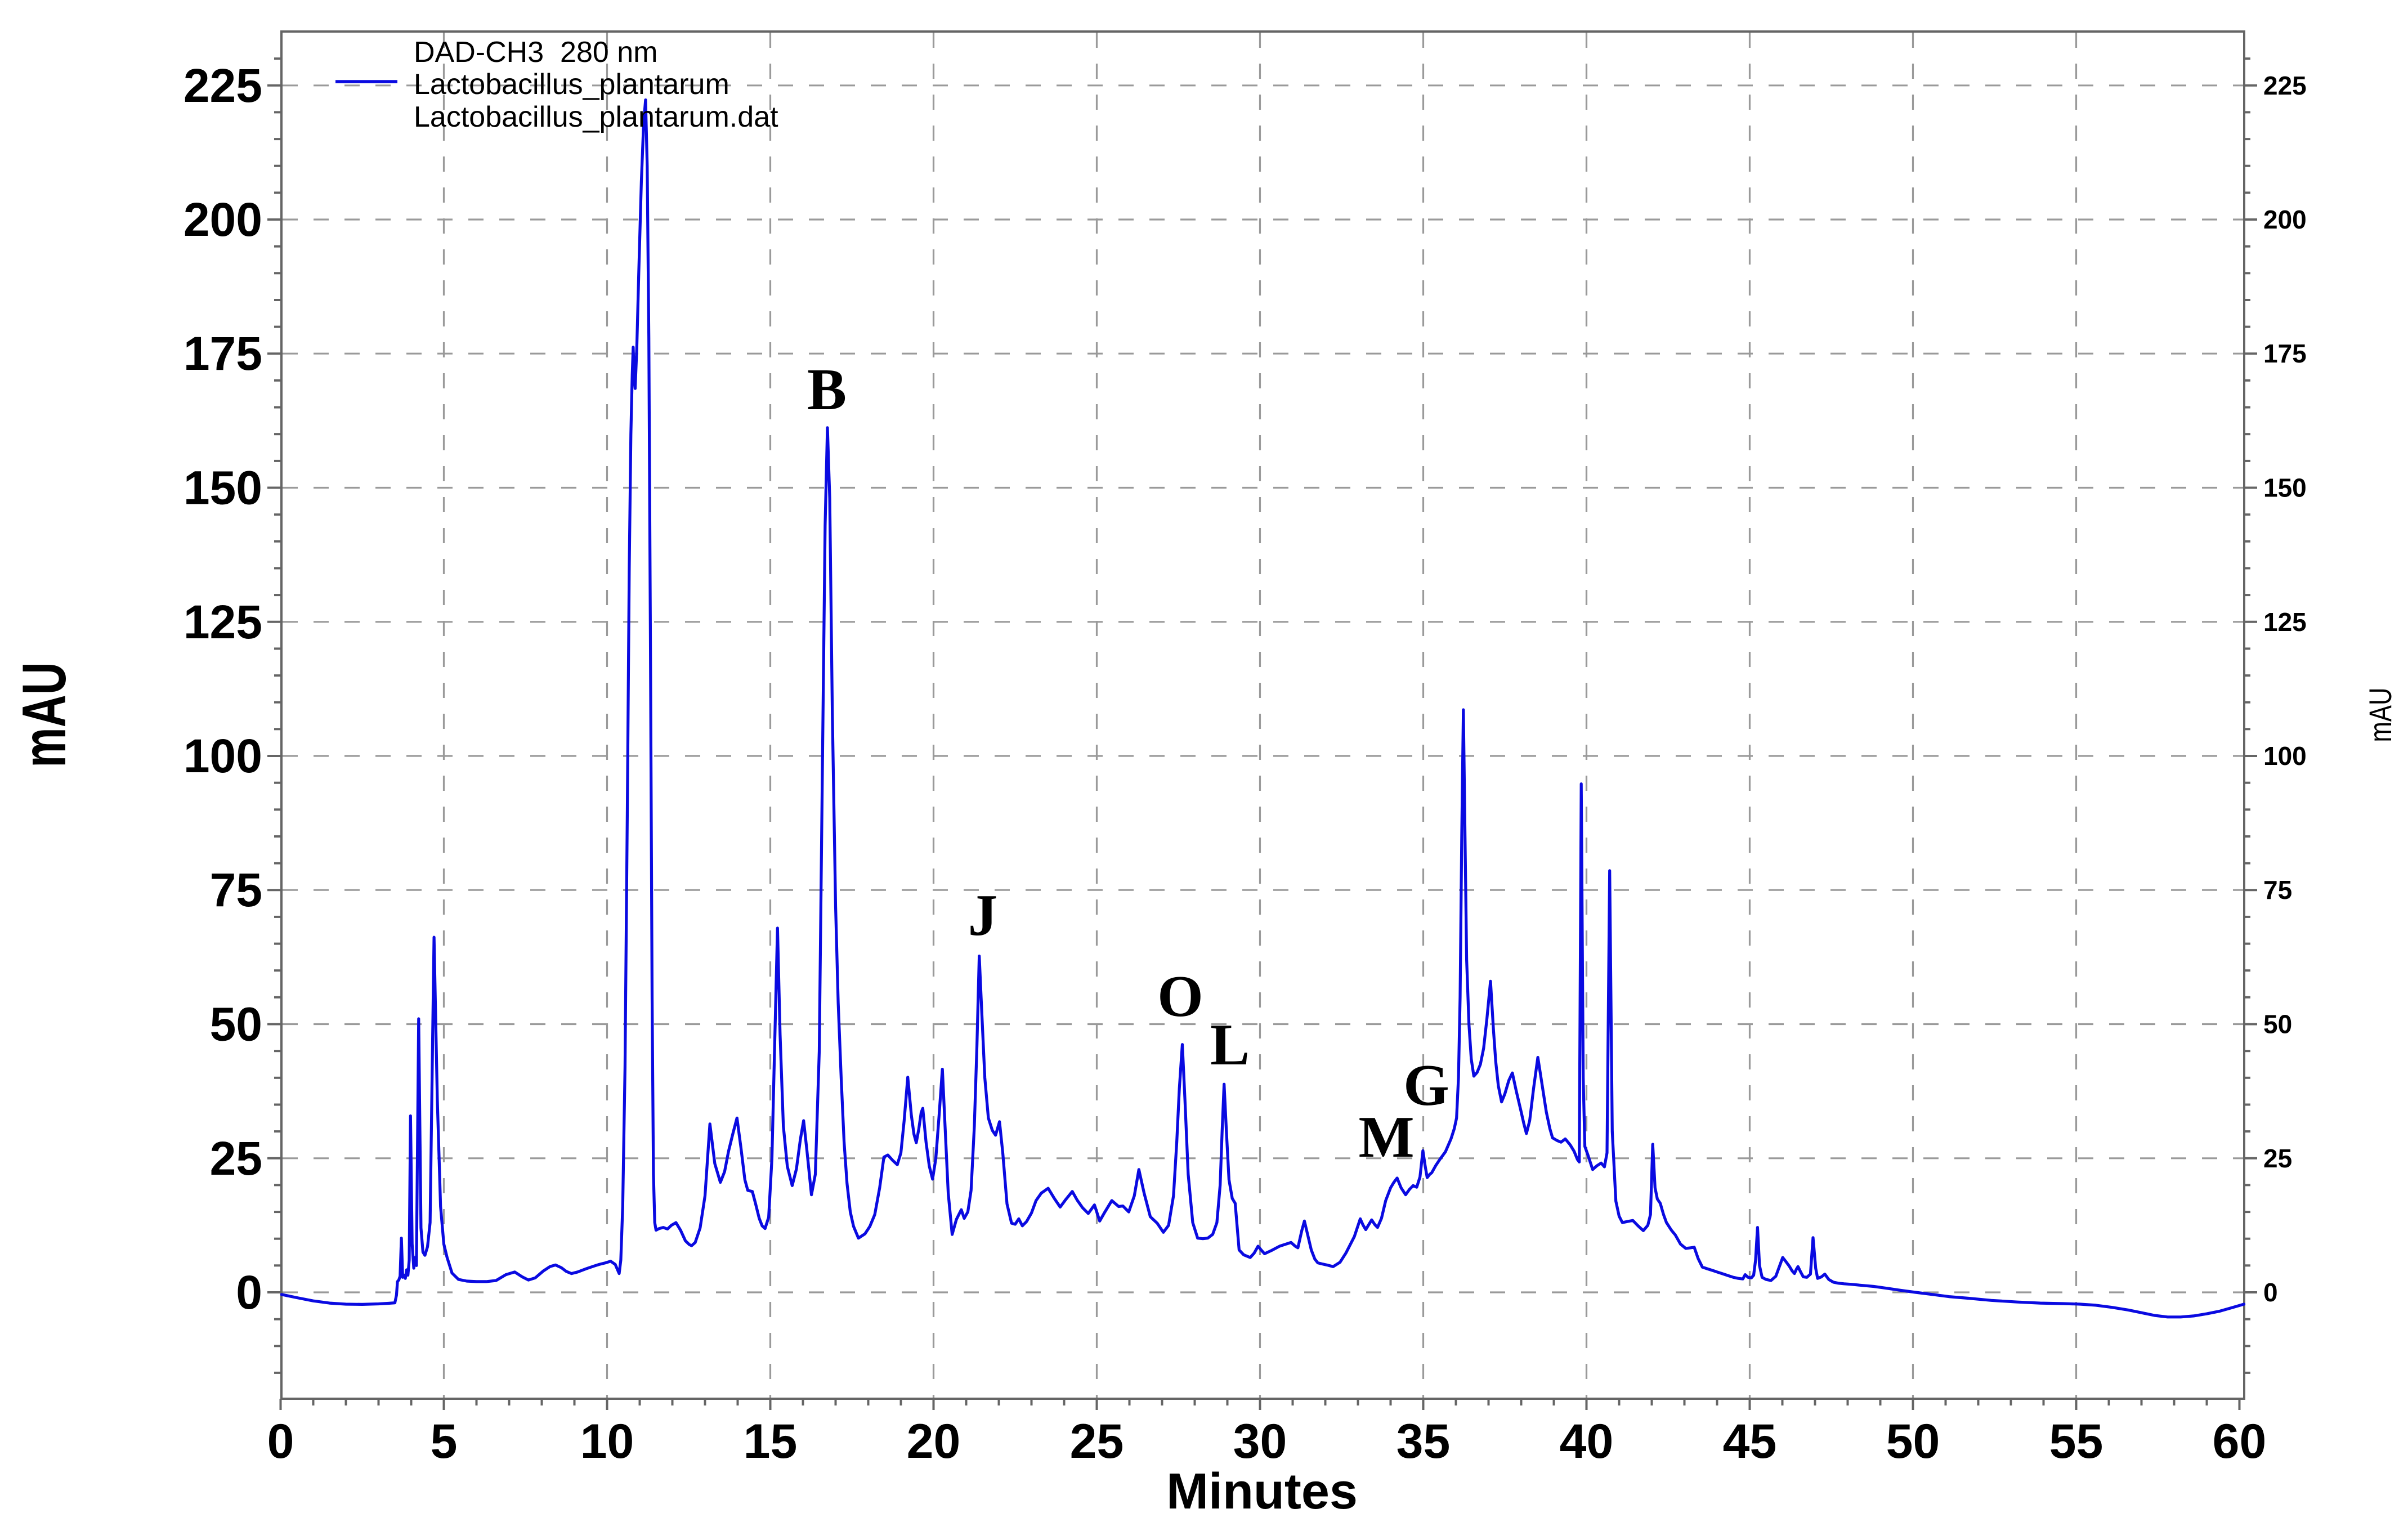 This screenshot has height=1531, width=2408. I want to click on svg-text: 10, so click(607, 1441).